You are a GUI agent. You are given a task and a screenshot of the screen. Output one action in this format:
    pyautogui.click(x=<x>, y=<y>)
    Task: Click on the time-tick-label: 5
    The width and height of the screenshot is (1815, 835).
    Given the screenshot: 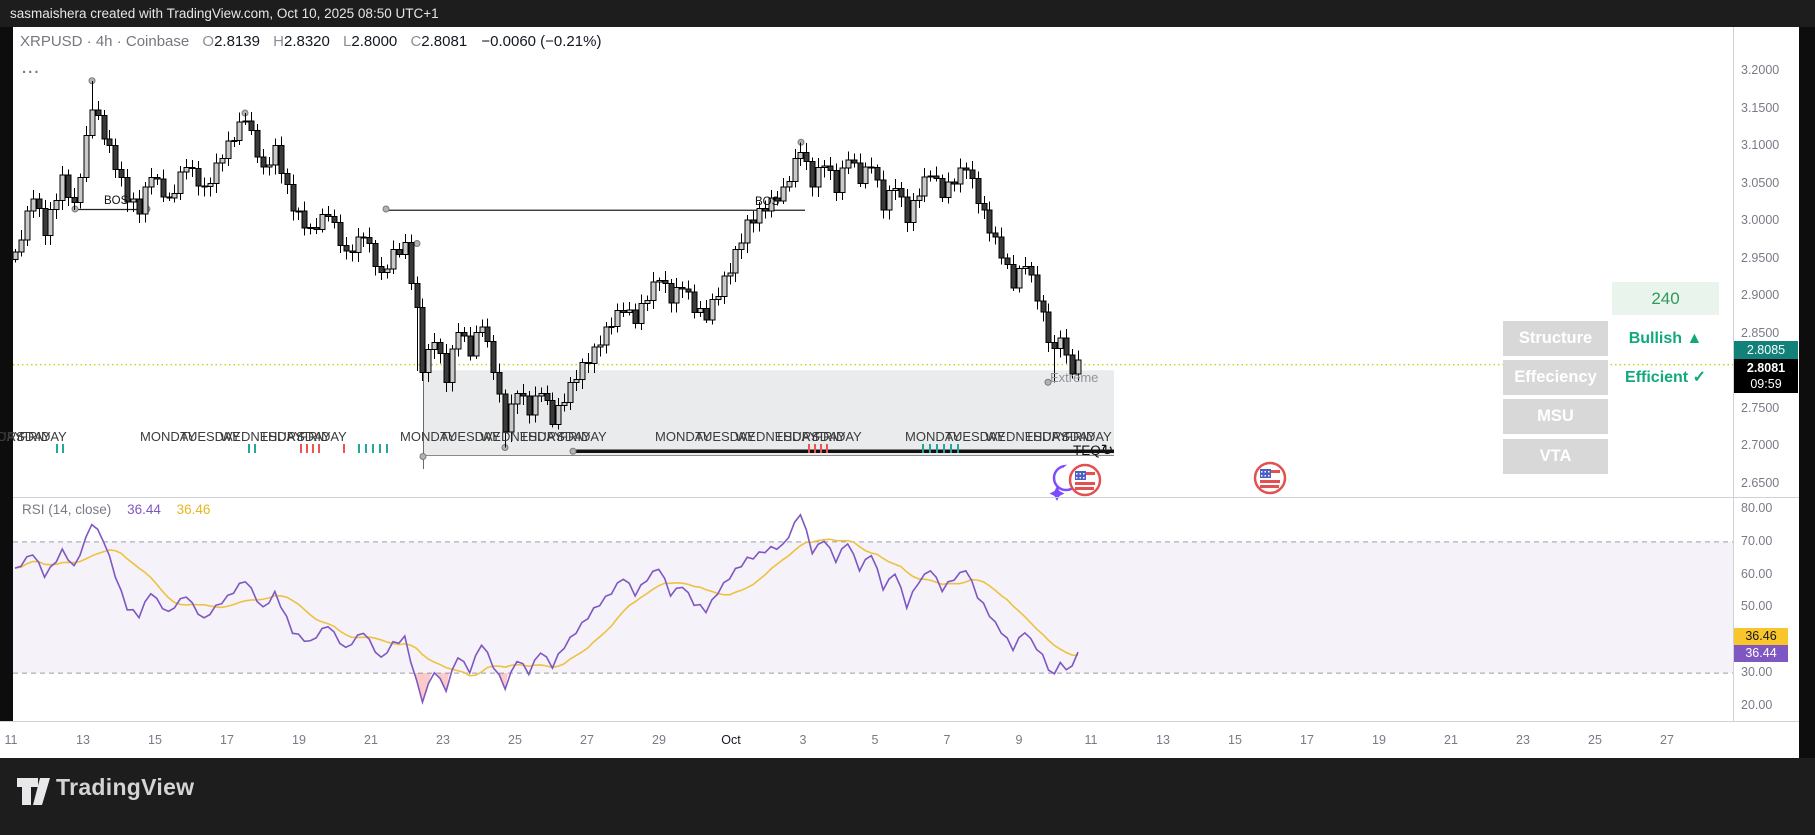 What is the action you would take?
    pyautogui.click(x=875, y=740)
    